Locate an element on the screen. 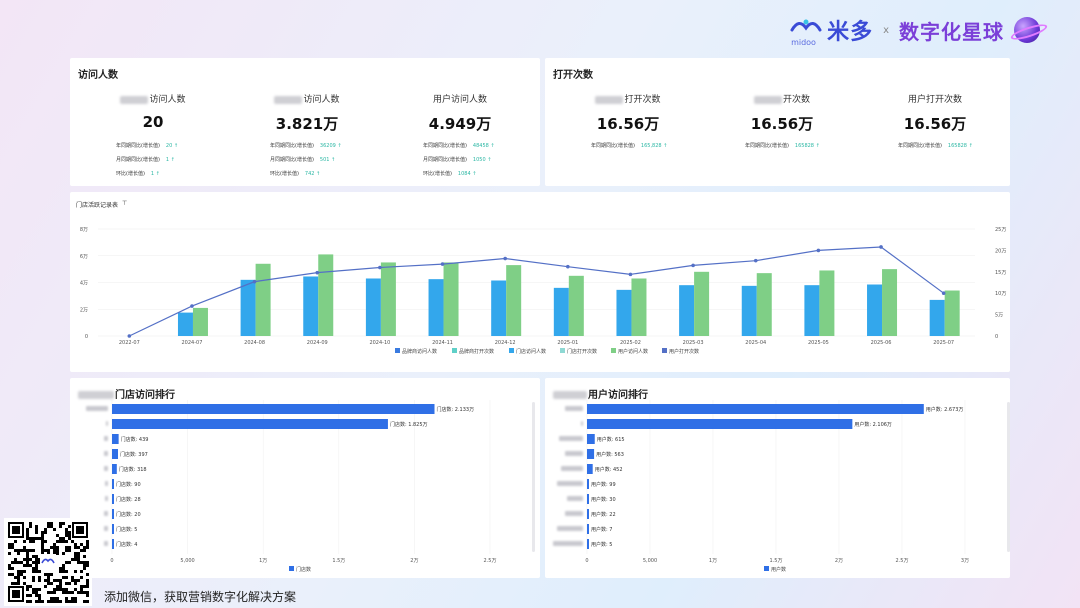  wechat-qr-code is located at coordinates (48, 562).